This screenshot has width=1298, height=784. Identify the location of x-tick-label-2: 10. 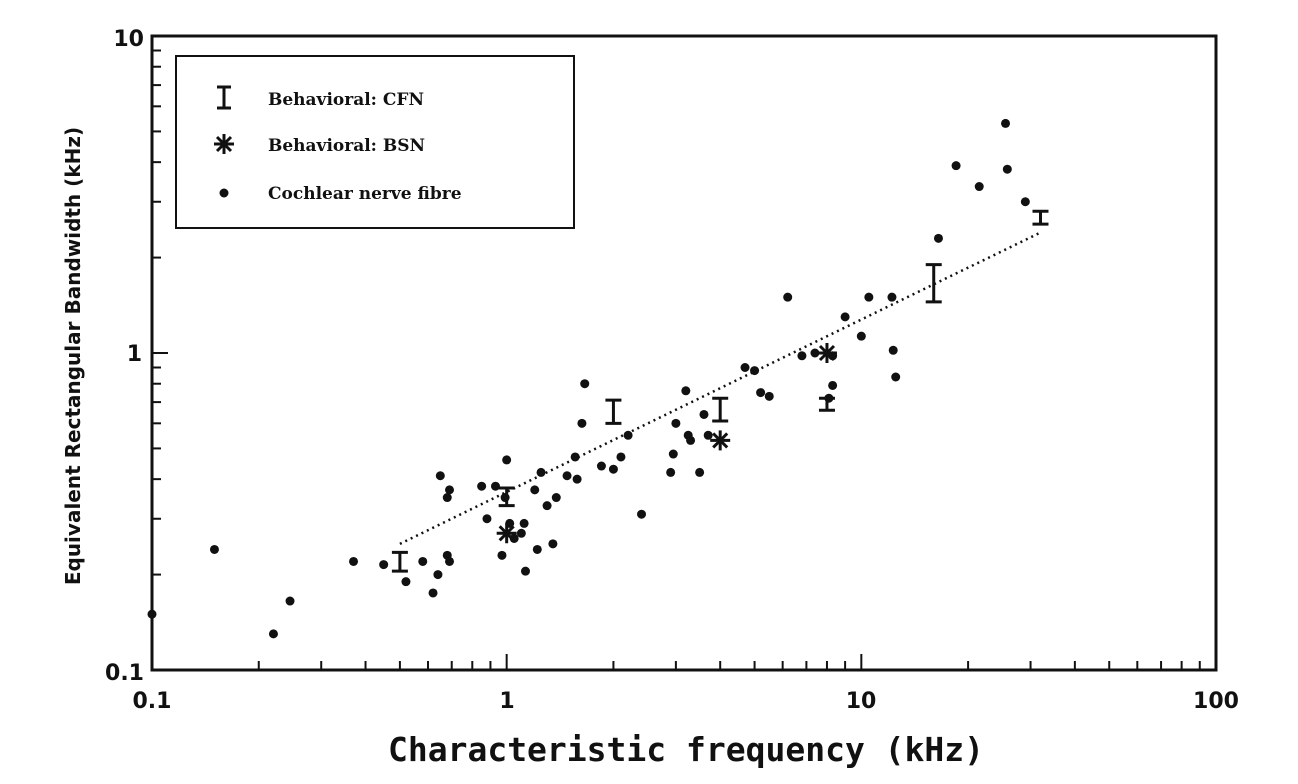
(861, 701).